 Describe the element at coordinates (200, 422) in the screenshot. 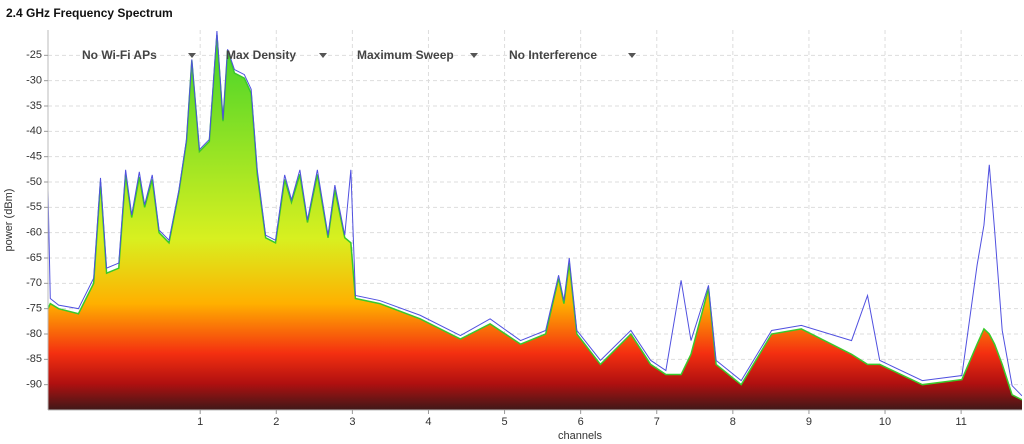

I see `x-tick-label: 1` at that location.